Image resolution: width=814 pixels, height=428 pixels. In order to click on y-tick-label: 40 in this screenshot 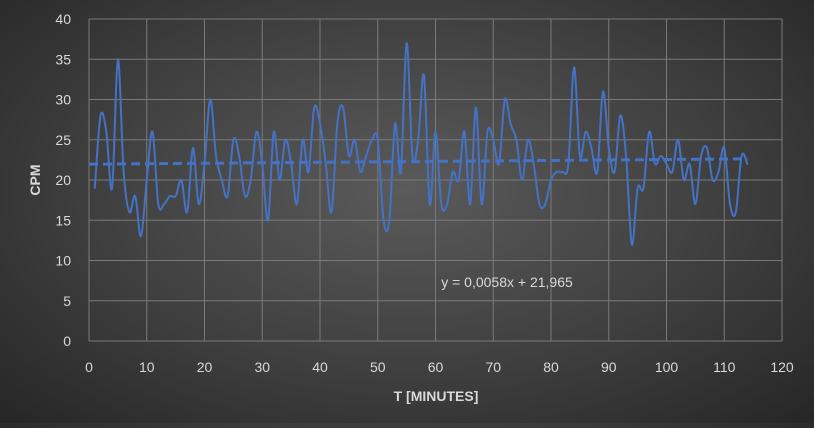, I will do `click(63, 19)`.